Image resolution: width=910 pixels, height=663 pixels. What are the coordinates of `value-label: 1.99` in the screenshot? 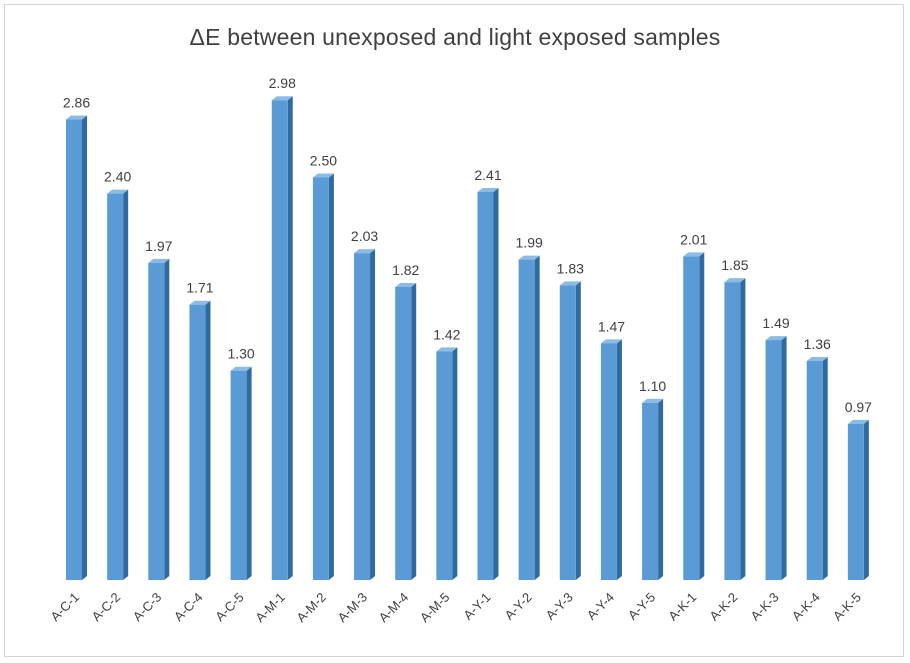 It's located at (529, 243).